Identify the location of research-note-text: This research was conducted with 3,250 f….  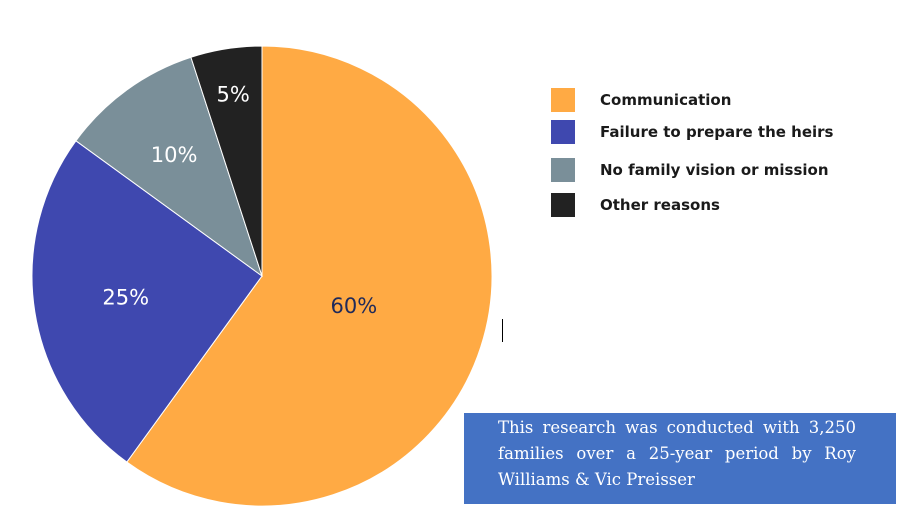
(677, 453).